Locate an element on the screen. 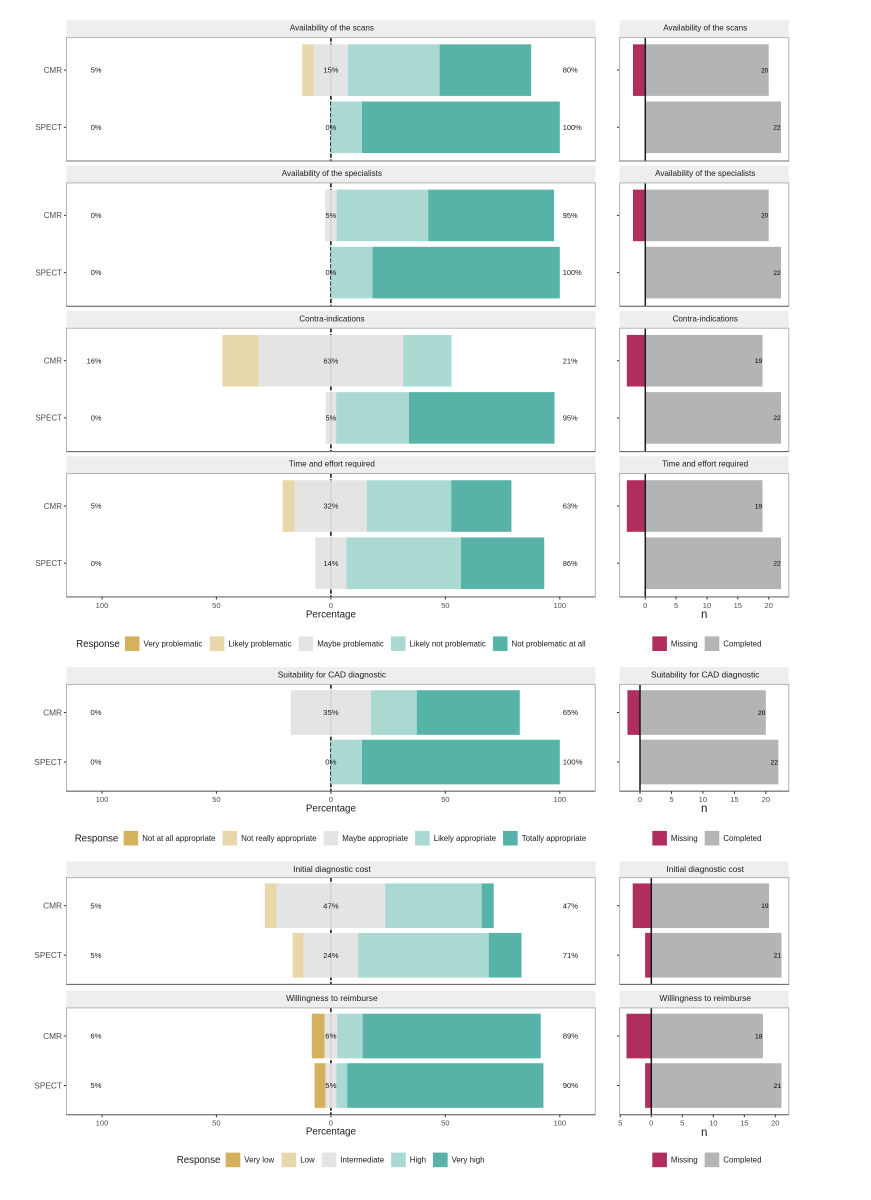 This screenshot has width=871, height=1200. svg-text: 71% is located at coordinates (571, 955).